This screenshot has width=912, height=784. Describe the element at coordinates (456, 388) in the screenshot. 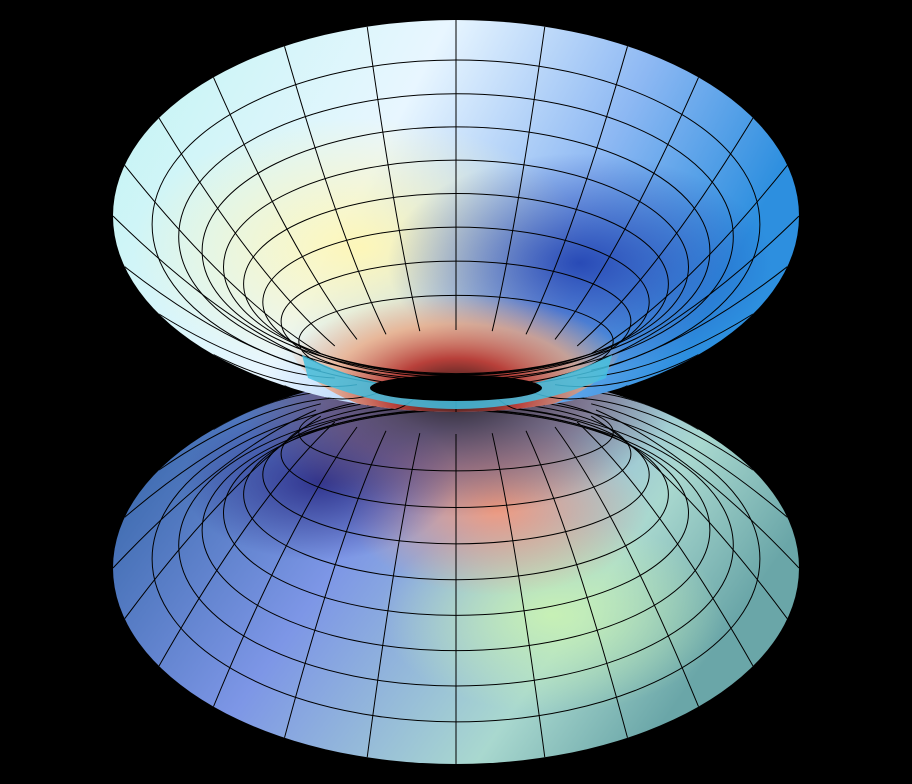

I see `throat-hole` at that location.